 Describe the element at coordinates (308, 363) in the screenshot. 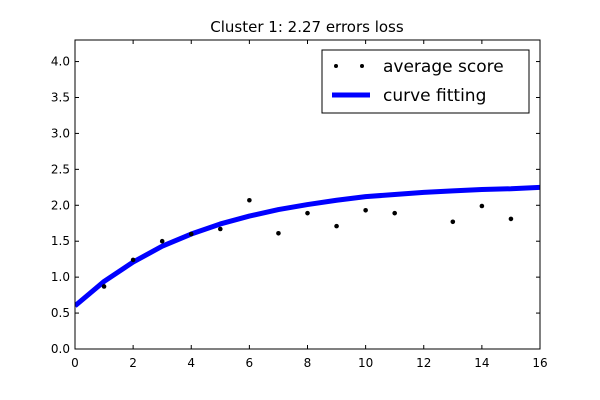

I see `x-tick-label: 8` at that location.